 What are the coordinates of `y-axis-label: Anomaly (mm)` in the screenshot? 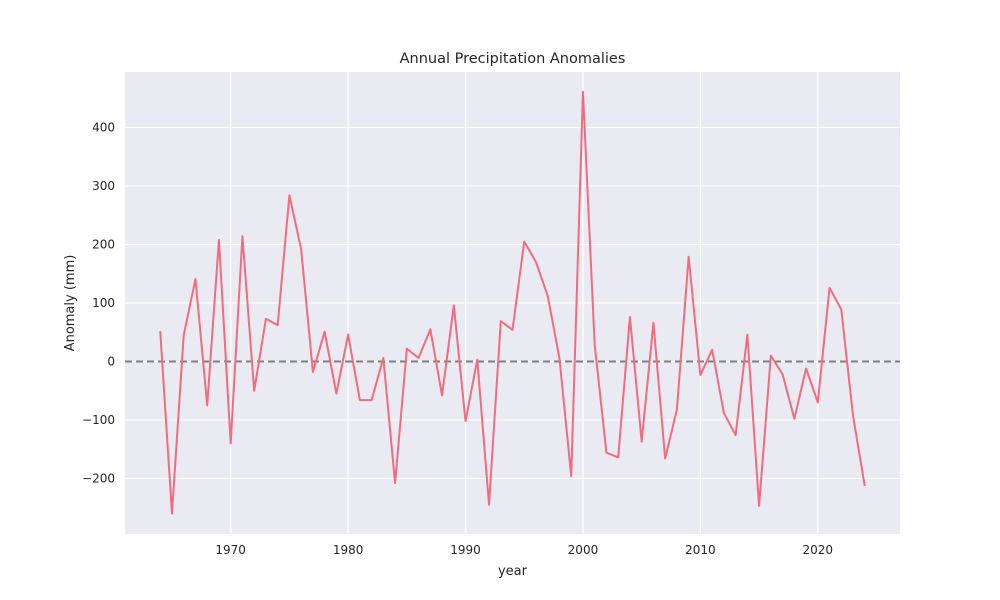 It's located at (70, 303).